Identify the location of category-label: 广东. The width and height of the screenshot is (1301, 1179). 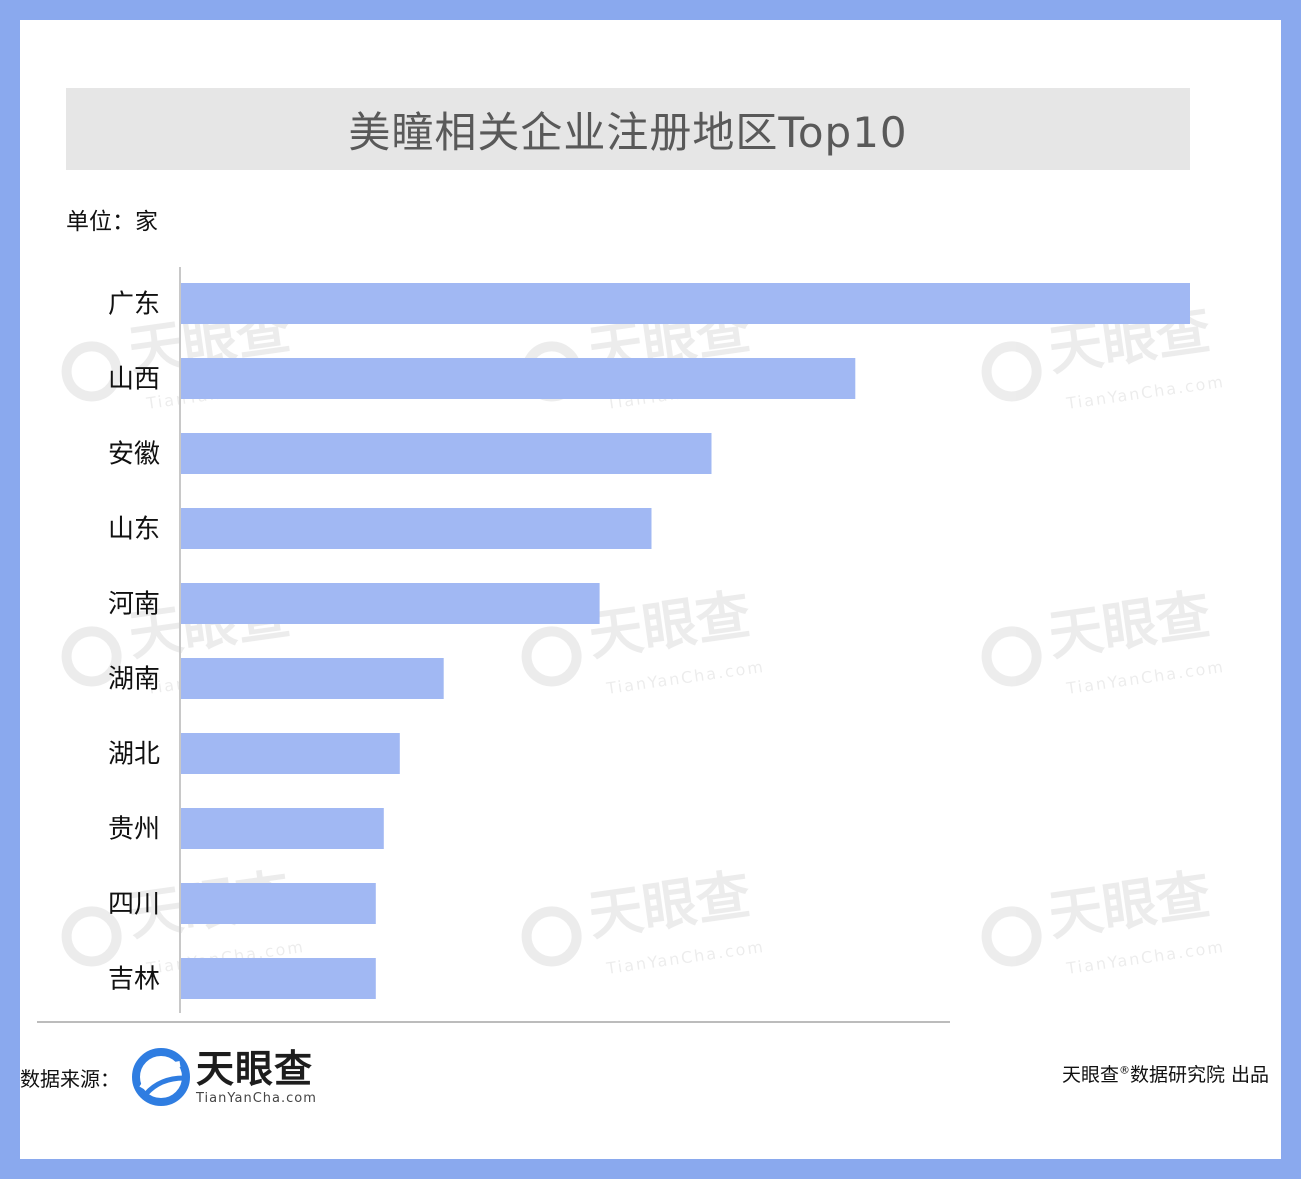
(134, 305).